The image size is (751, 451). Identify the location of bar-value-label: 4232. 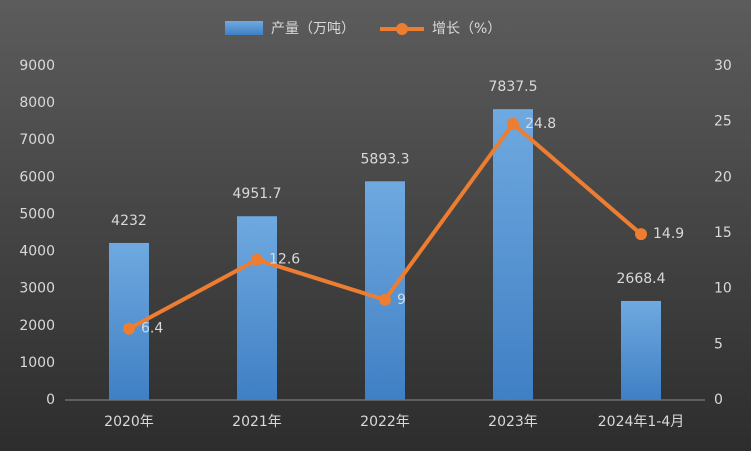
(129, 221).